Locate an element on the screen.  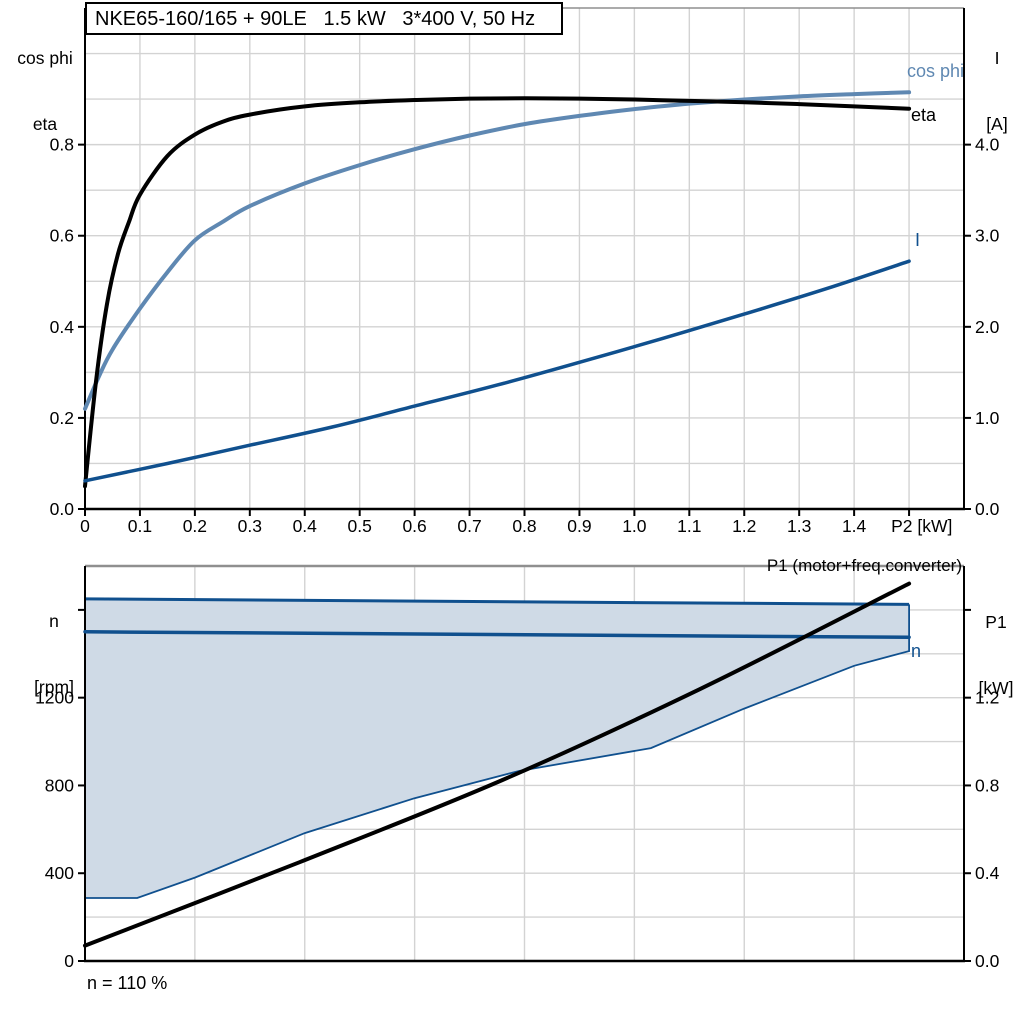
bottom-right-axis-header: P1 [kW] is located at coordinates (996, 655).